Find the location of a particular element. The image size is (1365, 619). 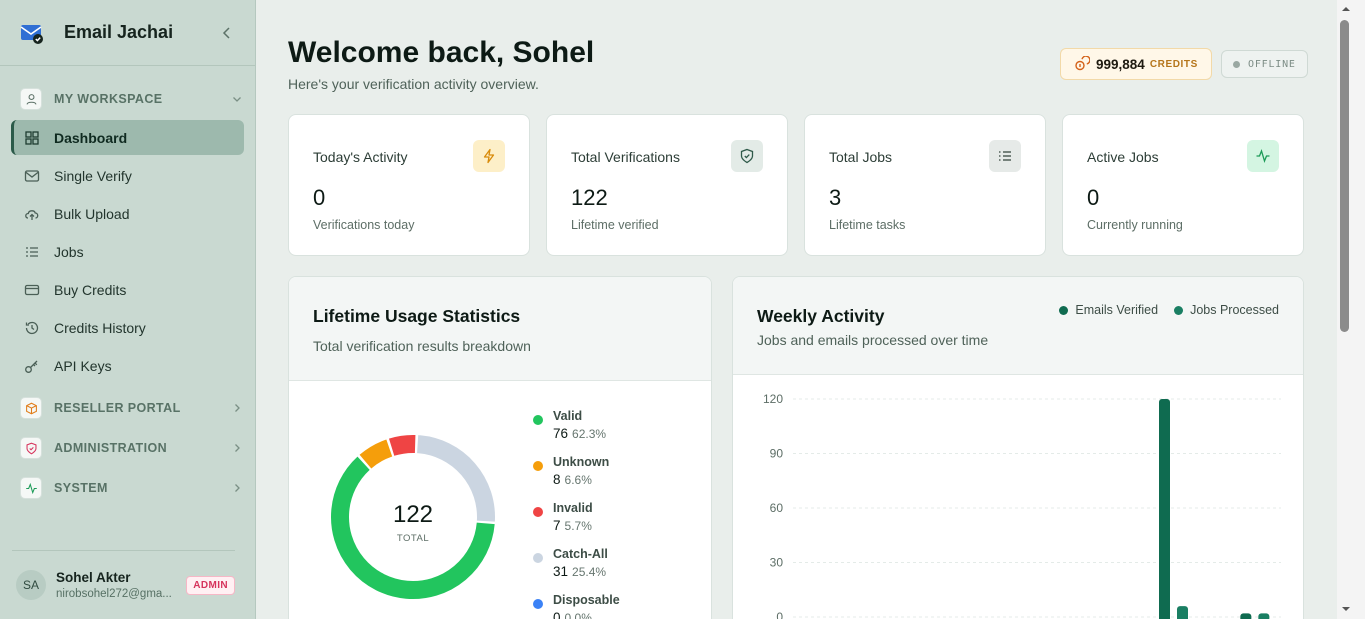

section-reseller-portal: RESELLER PORTAL is located at coordinates (131, 408).